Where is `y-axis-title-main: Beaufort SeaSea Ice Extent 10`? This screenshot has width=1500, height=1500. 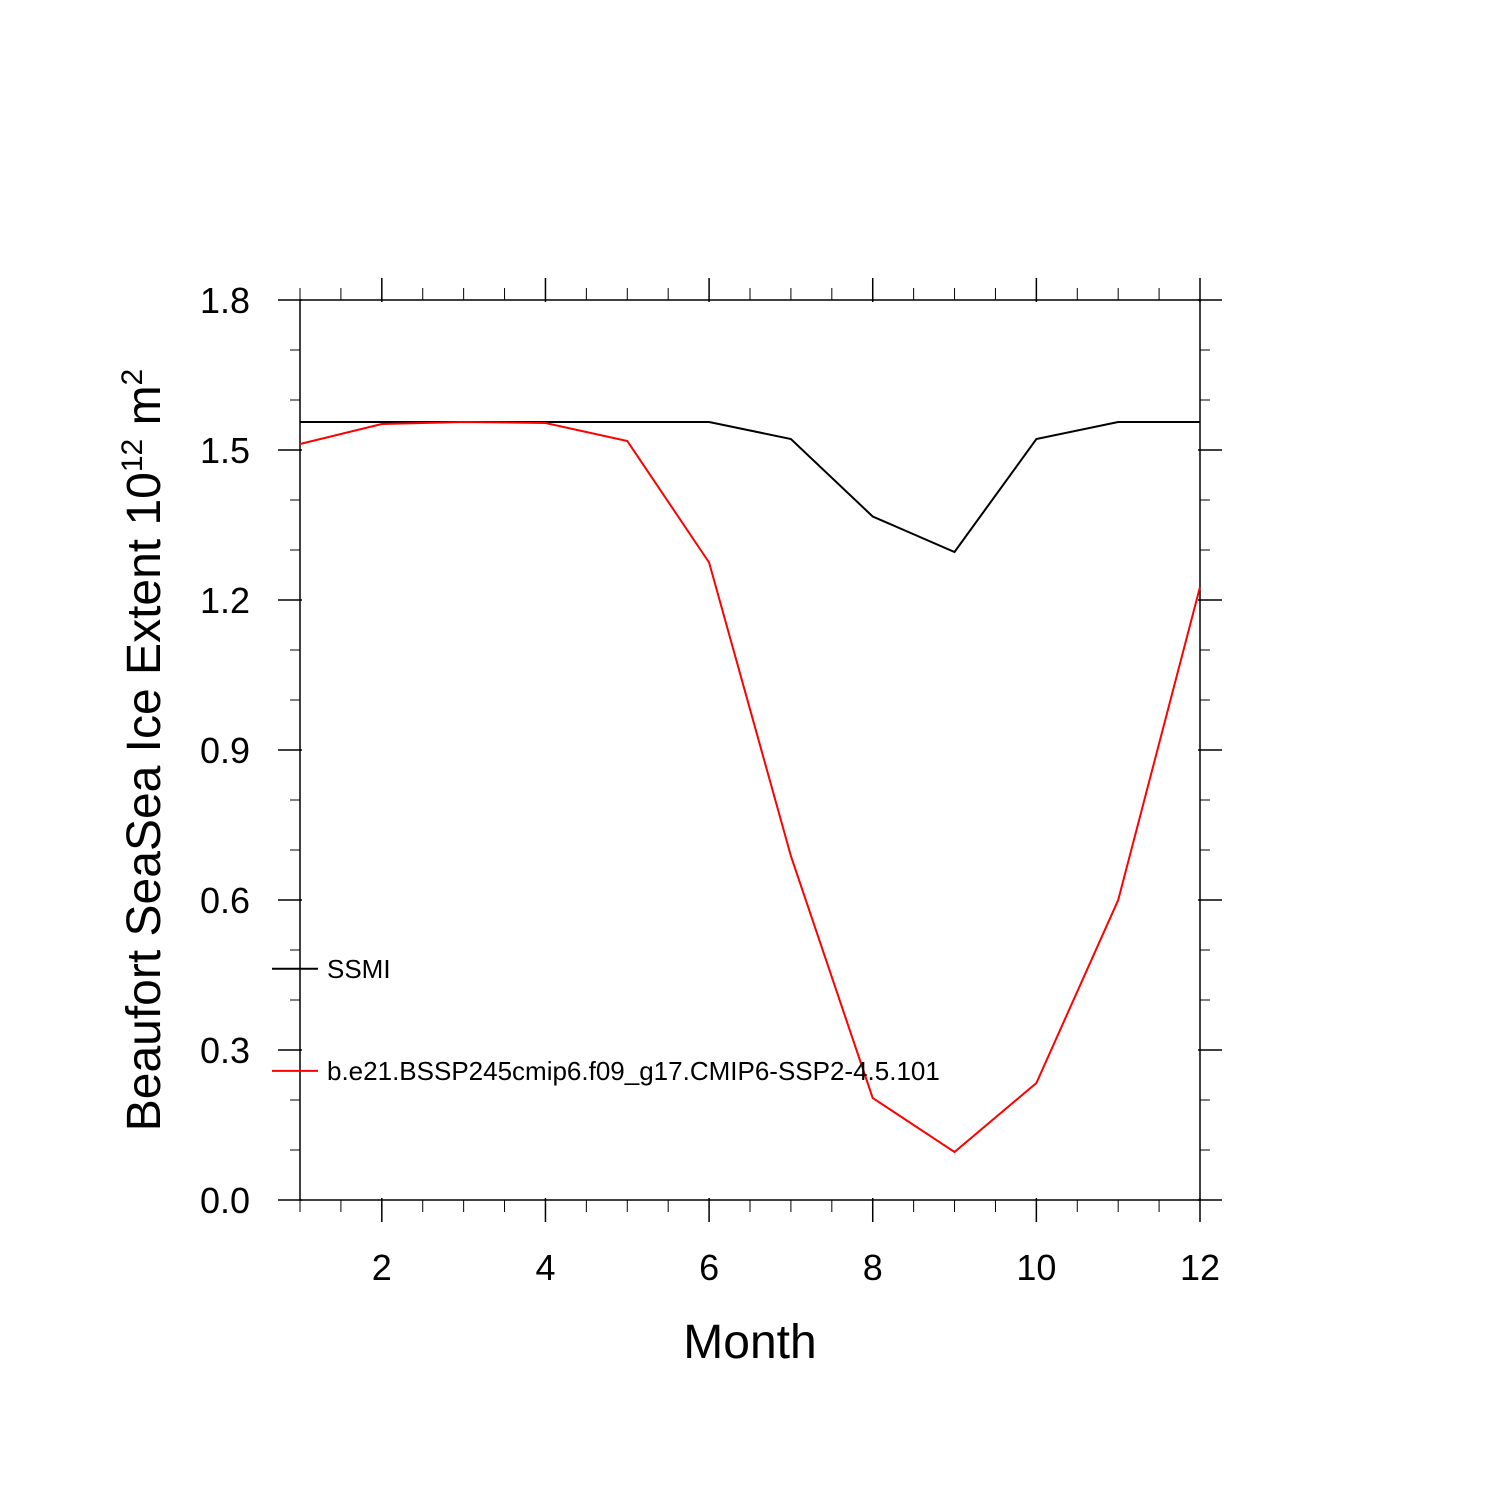
y-axis-title-main: Beaufort SeaSea Ice Extent 10 is located at coordinates (144, 801).